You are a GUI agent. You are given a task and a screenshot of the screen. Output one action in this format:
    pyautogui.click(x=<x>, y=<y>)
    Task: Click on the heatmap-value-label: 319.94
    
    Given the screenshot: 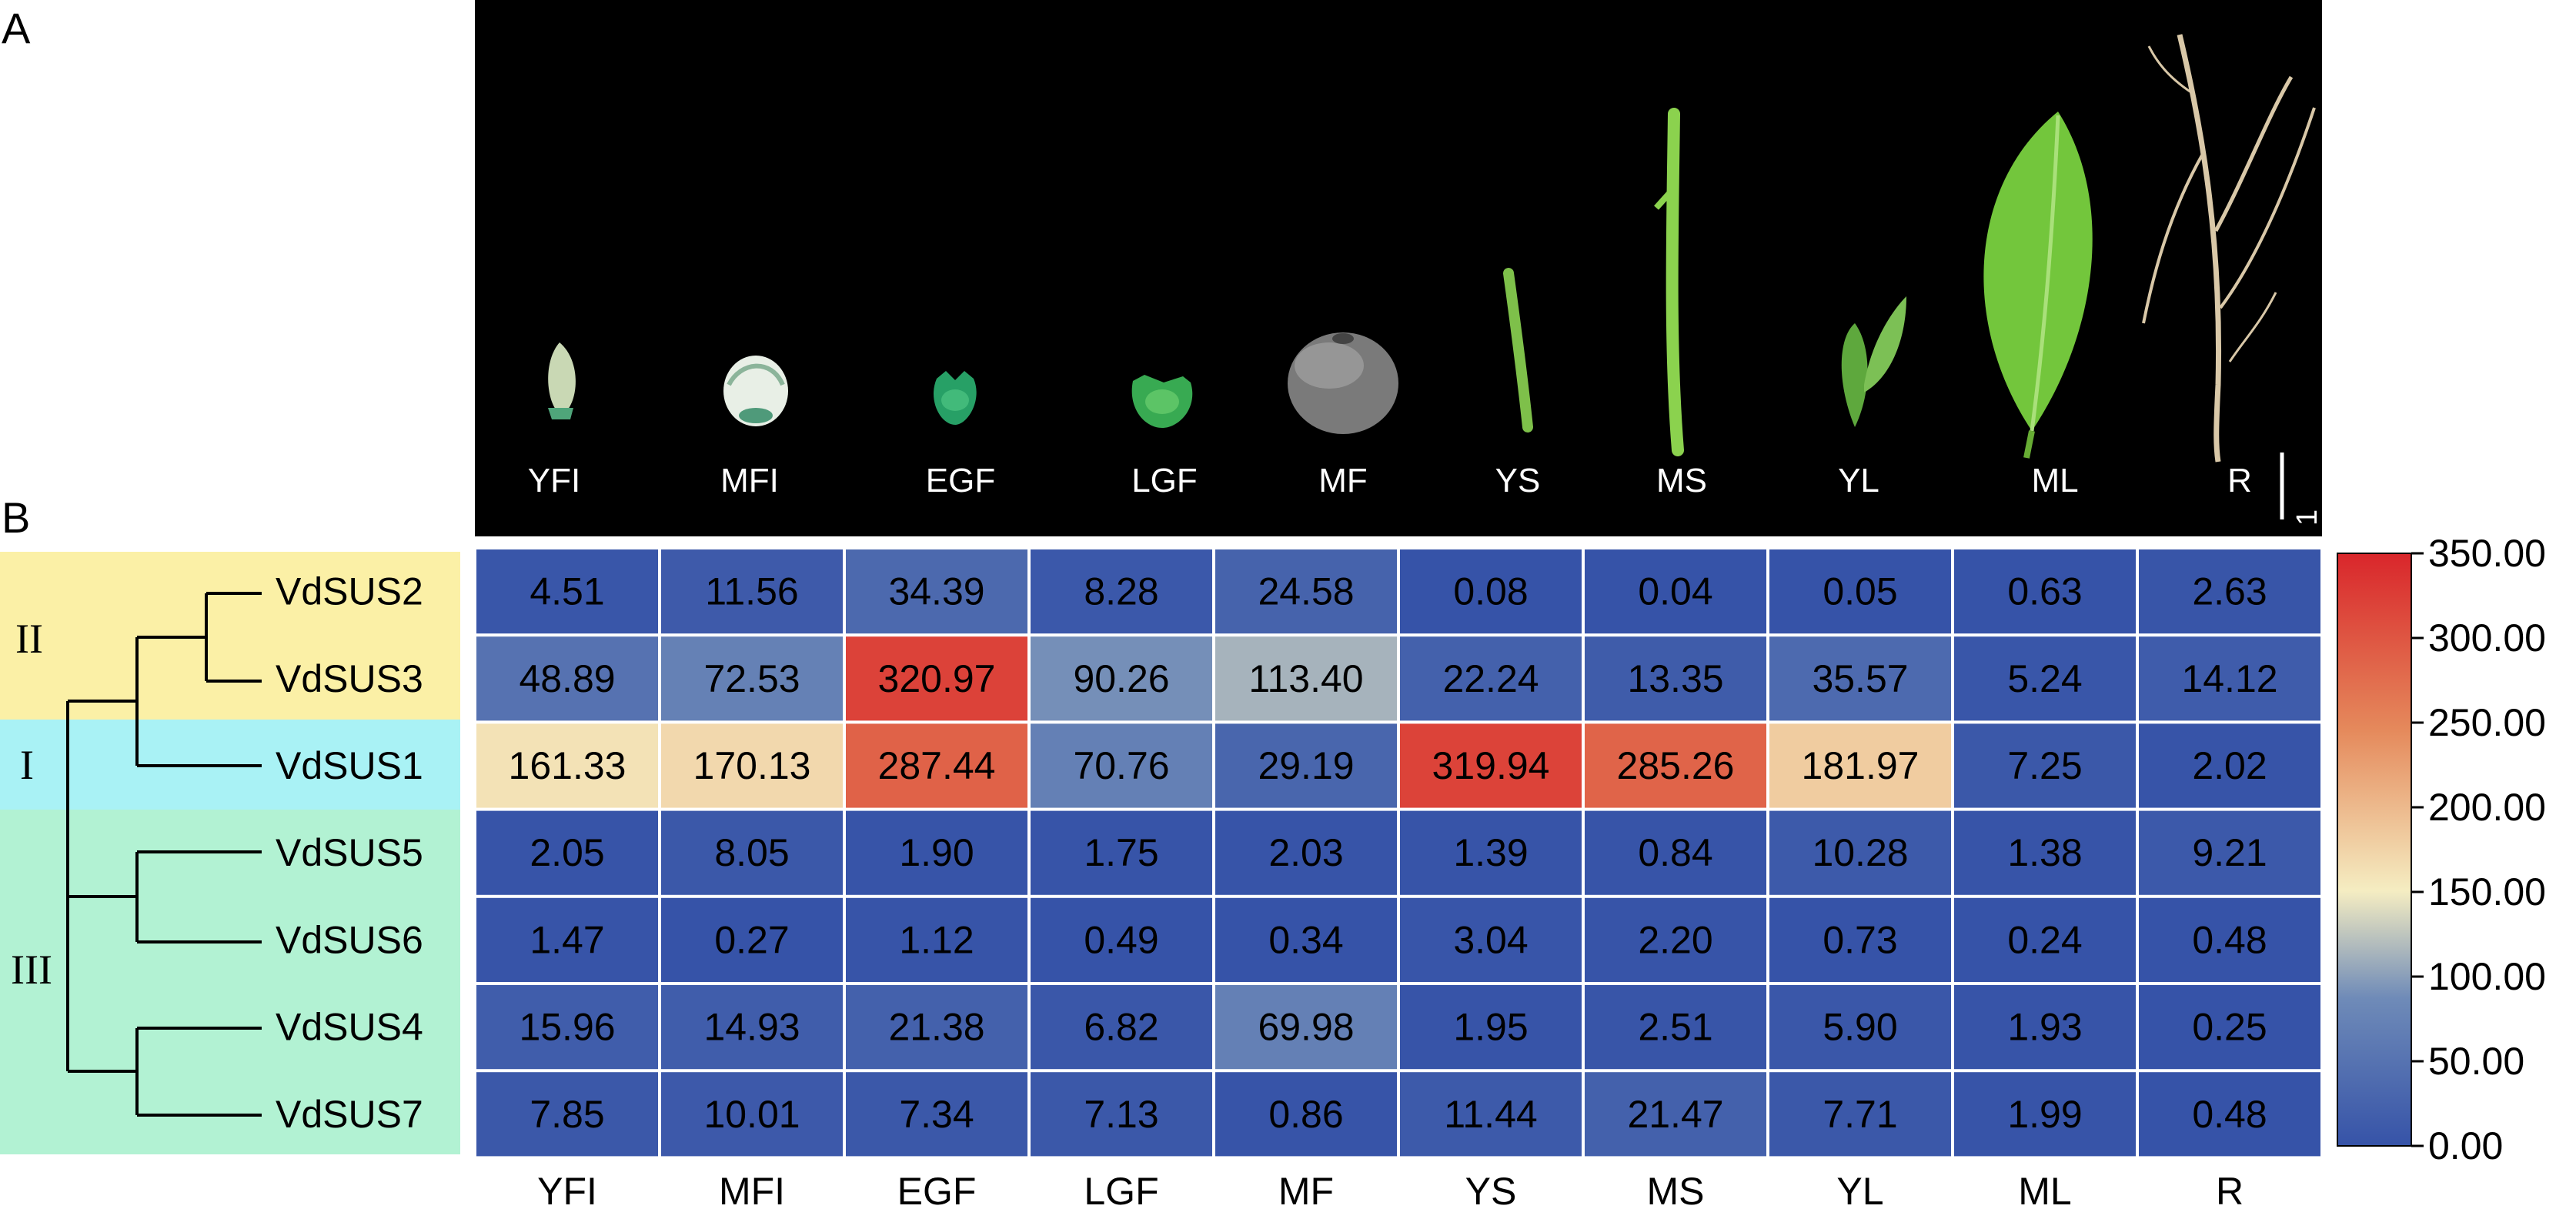 What is the action you would take?
    pyautogui.click(x=1491, y=765)
    